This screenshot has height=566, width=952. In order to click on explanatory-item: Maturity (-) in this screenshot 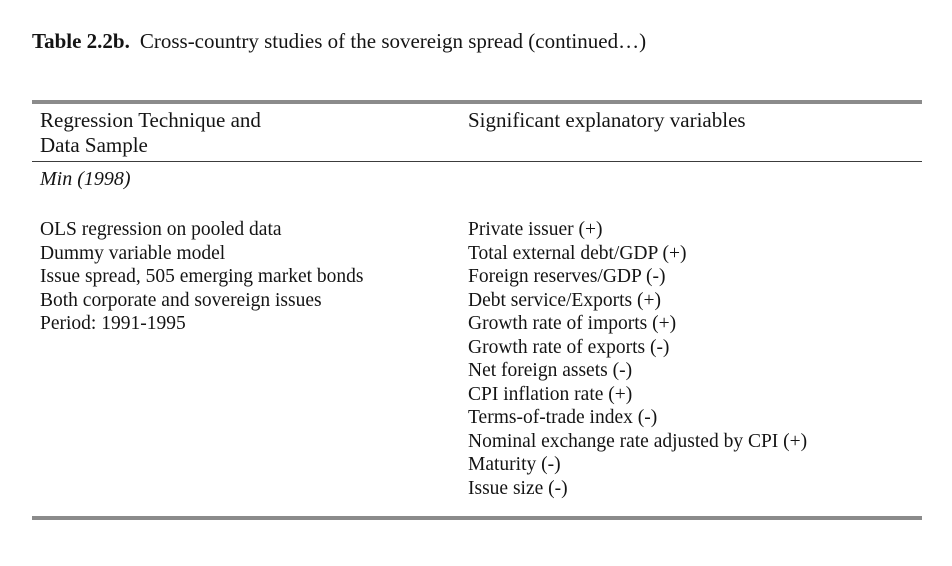, I will do `click(514, 464)`.